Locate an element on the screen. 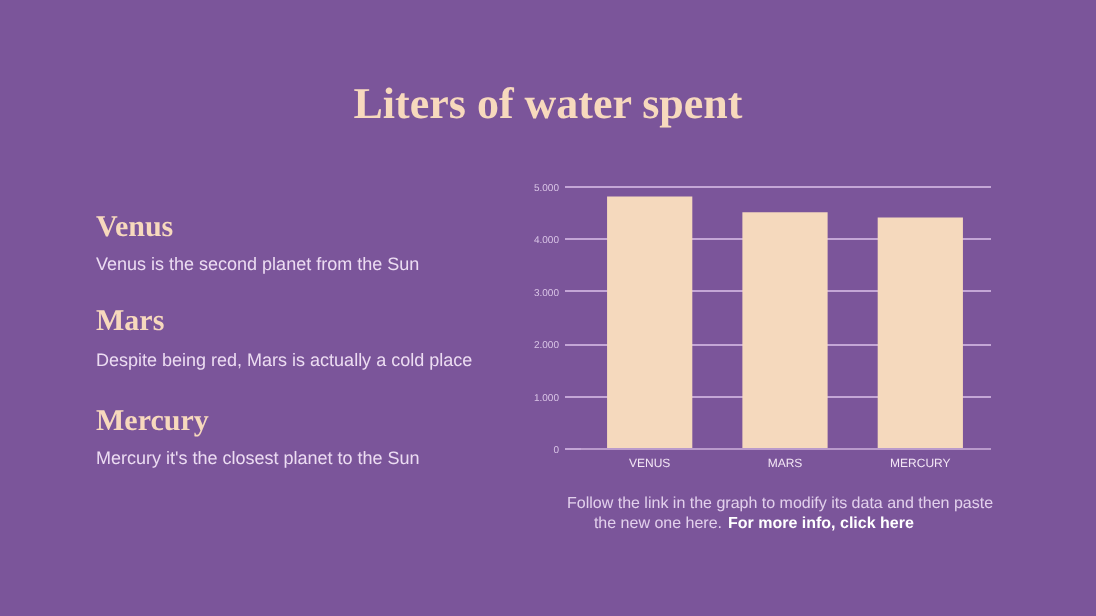 The height and width of the screenshot is (616, 1096). text: Mercury it's the closest planet to the Sun is located at coordinates (258, 458).